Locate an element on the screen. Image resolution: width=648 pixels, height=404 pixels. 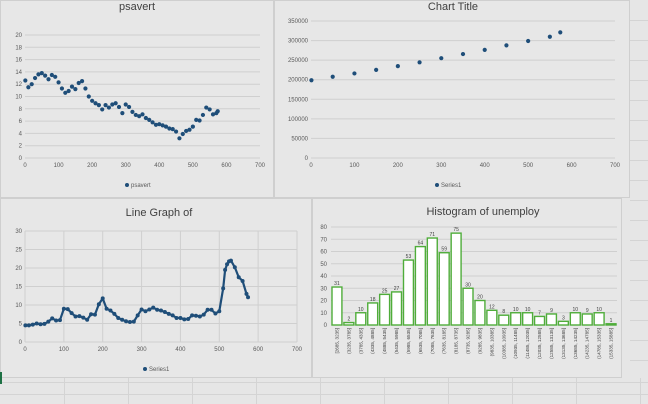
x-category-label: (13135, 13685] is located at coordinates (563, 343).